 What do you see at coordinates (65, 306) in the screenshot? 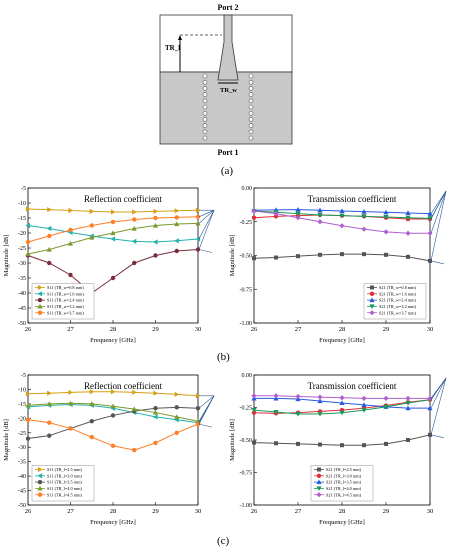
I see `legend-label: S11 (TR_w=3.2 mm)` at bounding box center [65, 306].